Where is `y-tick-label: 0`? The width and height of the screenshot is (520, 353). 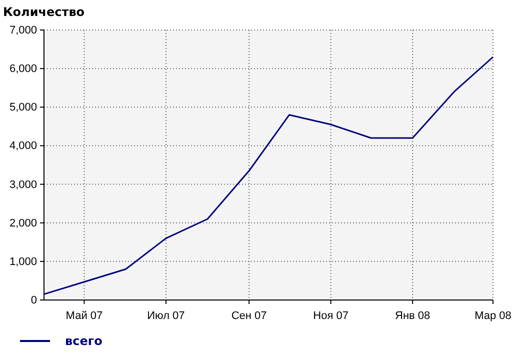 y-tick-label: 0 is located at coordinates (33, 300).